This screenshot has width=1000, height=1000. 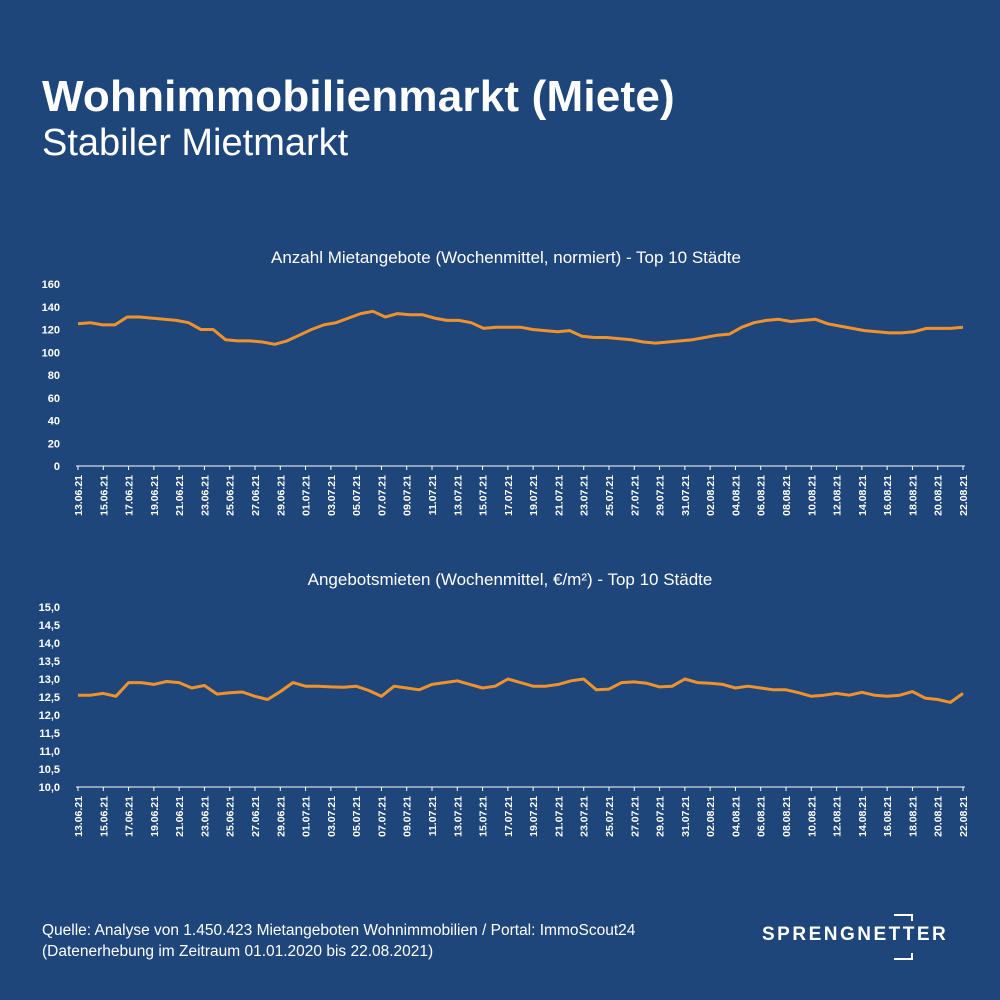 What do you see at coordinates (736, 816) in the screenshot?
I see `x-tick-label: 04.08.21` at bounding box center [736, 816].